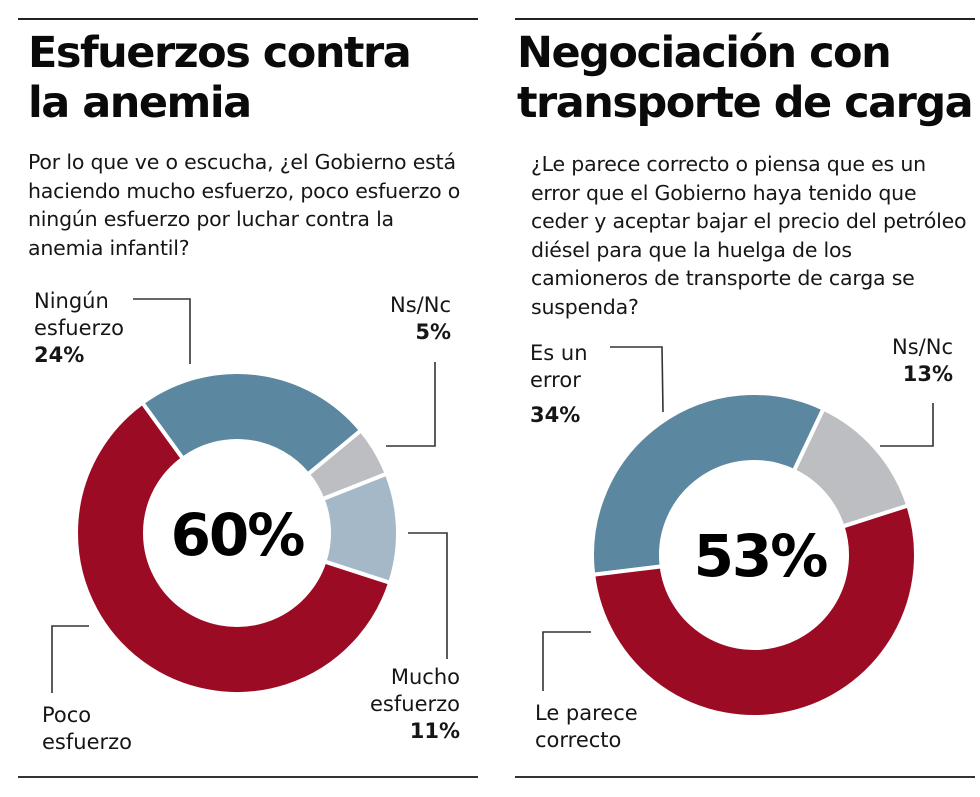 The image size is (980, 797). Describe the element at coordinates (927, 374) in the screenshot. I see `label-percentage: 13%` at that location.